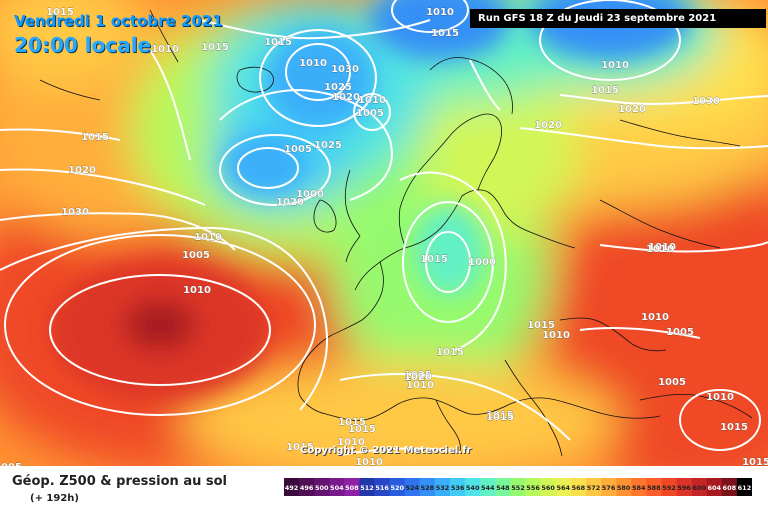 The height and width of the screenshot is (512, 768). I want to click on legend-value: 556, so click(533, 488).